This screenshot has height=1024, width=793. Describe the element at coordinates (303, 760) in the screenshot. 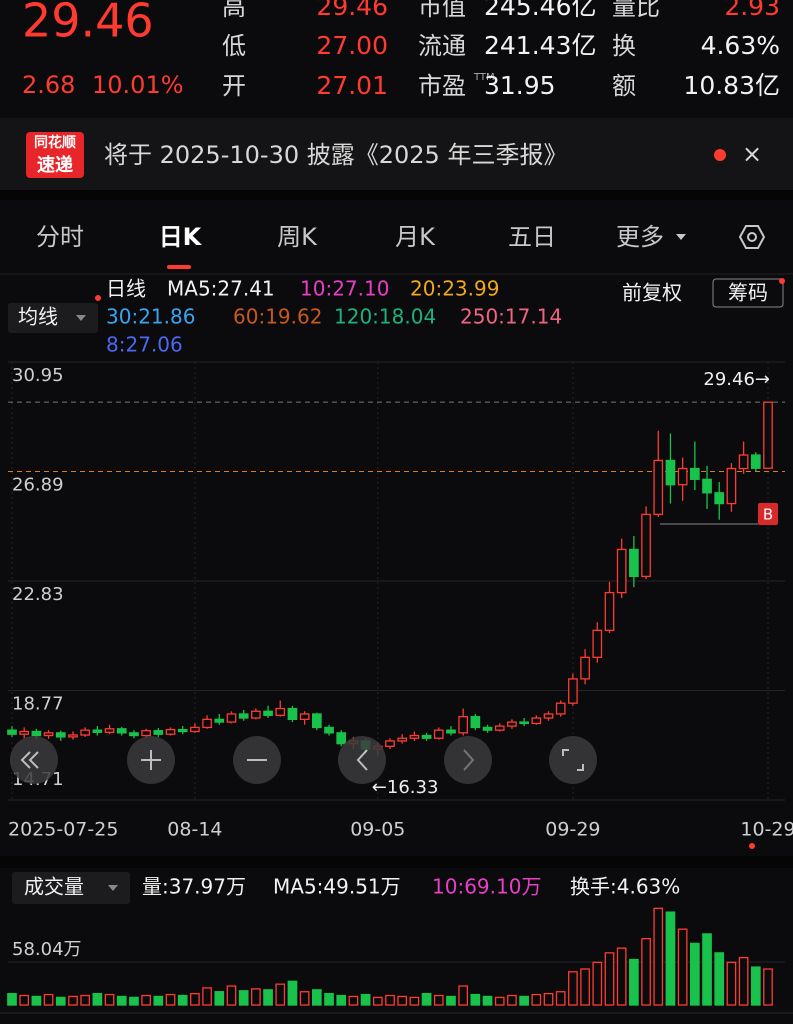

I see `chart-controls` at that location.